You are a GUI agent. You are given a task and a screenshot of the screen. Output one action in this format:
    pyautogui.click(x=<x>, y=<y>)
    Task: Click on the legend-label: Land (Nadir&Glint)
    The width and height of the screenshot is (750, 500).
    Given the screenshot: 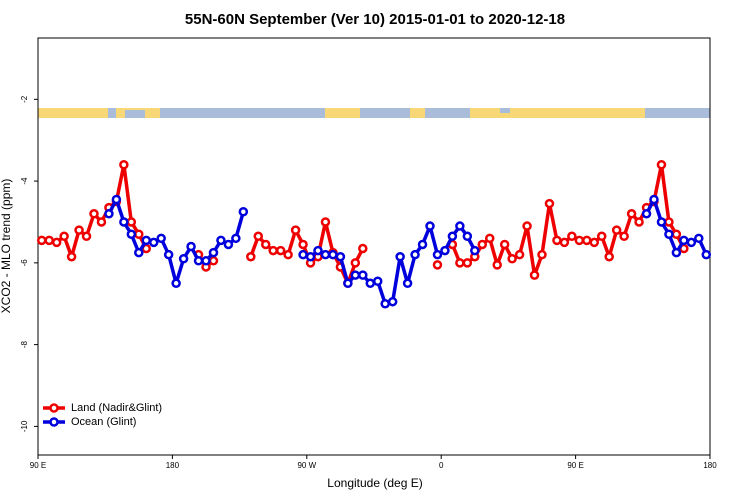 What is the action you would take?
    pyautogui.click(x=116, y=408)
    